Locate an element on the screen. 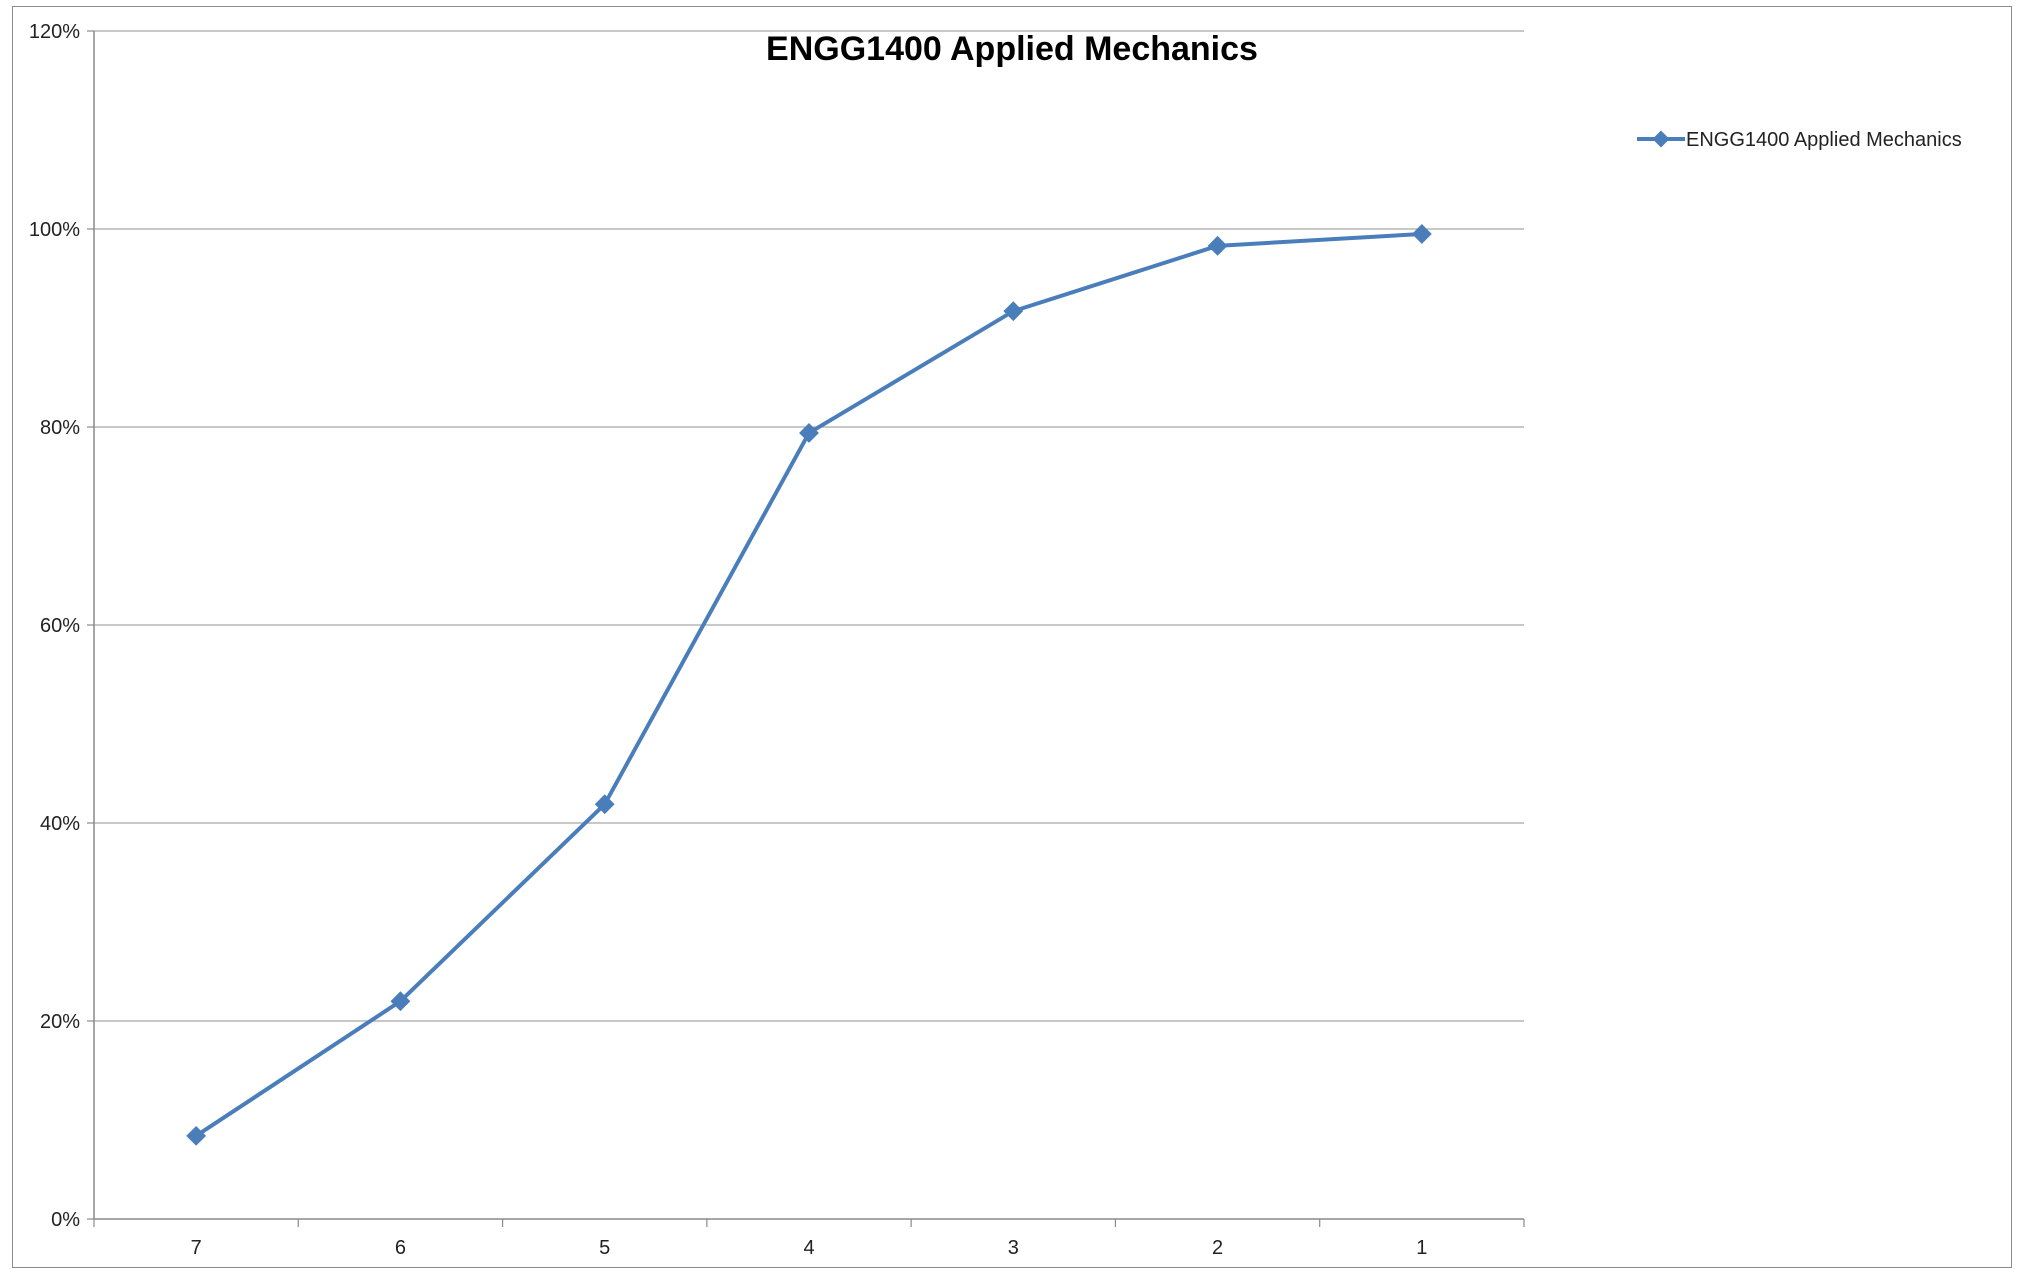 The height and width of the screenshot is (1269, 2017). y-tick-label: 120% is located at coordinates (54, 32).